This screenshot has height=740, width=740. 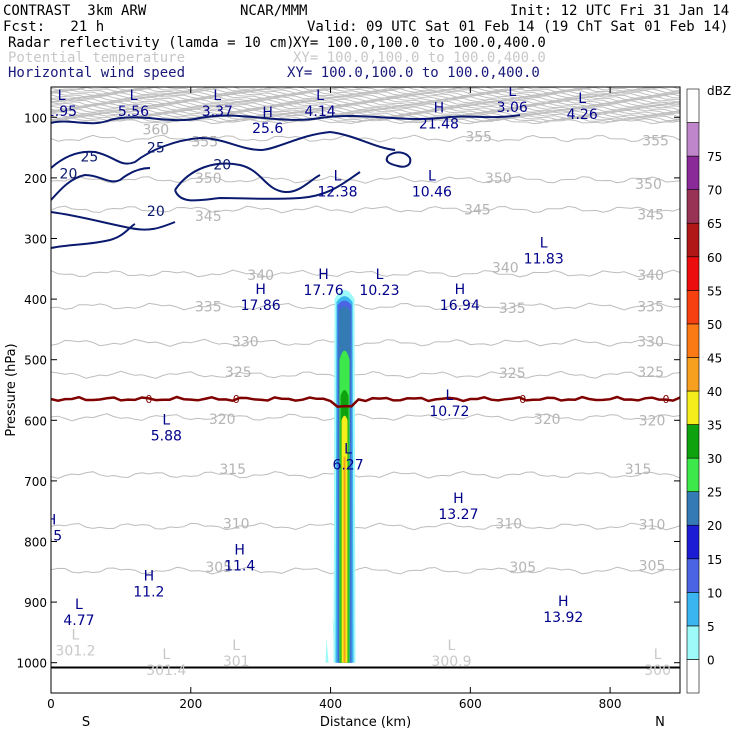 I want to click on colorbar-level-label: 5, so click(x=711, y=627).